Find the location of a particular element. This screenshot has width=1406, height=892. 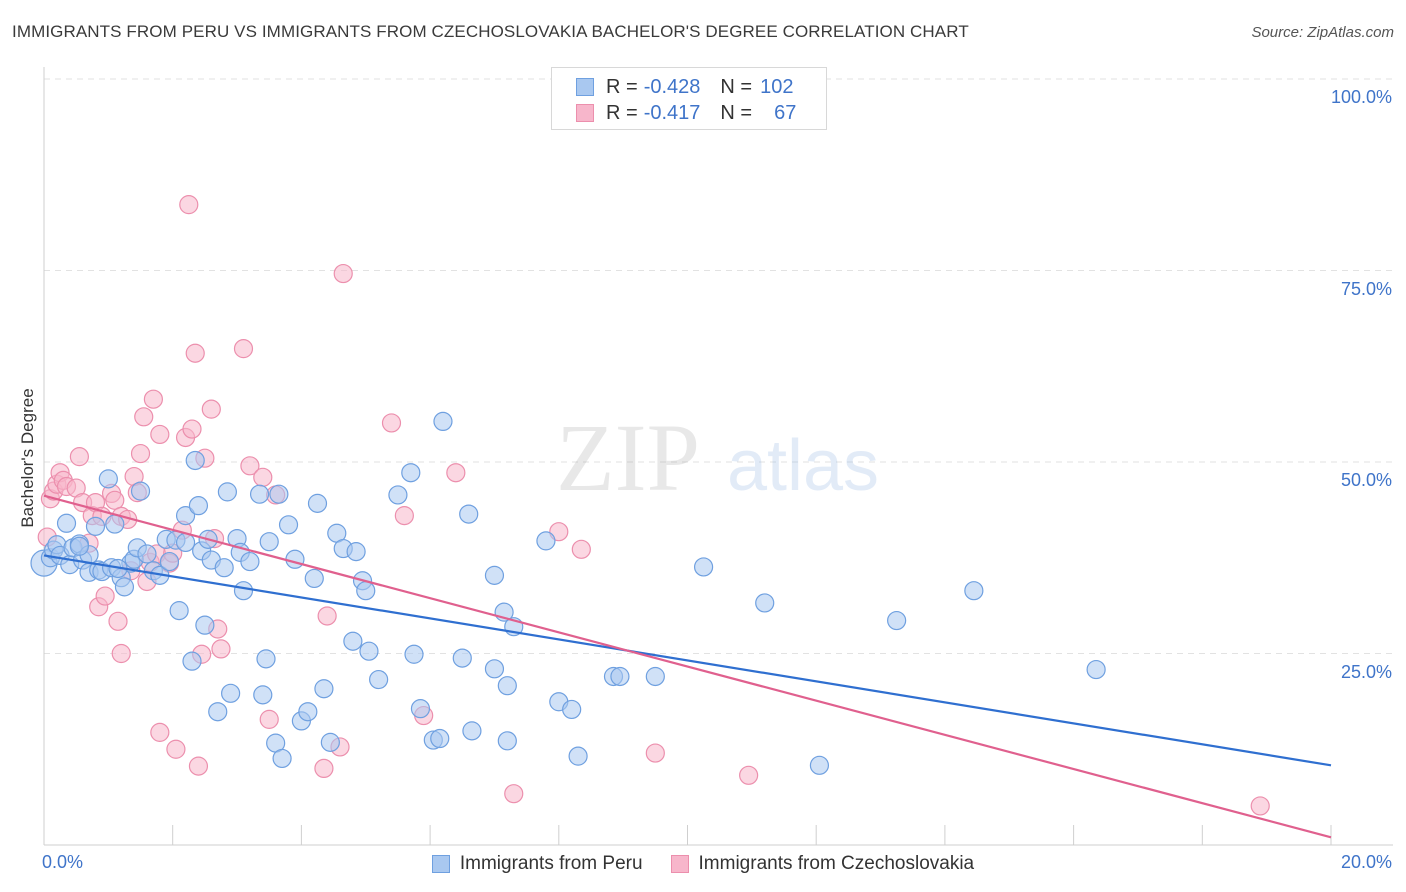

legend-n-value: 67 is located at coordinates (785, 112).